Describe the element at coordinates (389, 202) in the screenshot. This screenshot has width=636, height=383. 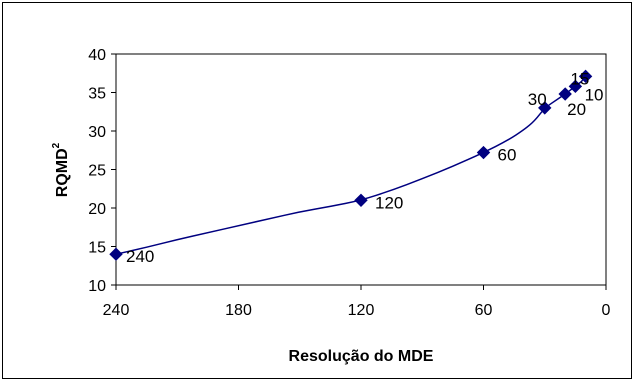
I see `data-point-label: 120` at that location.